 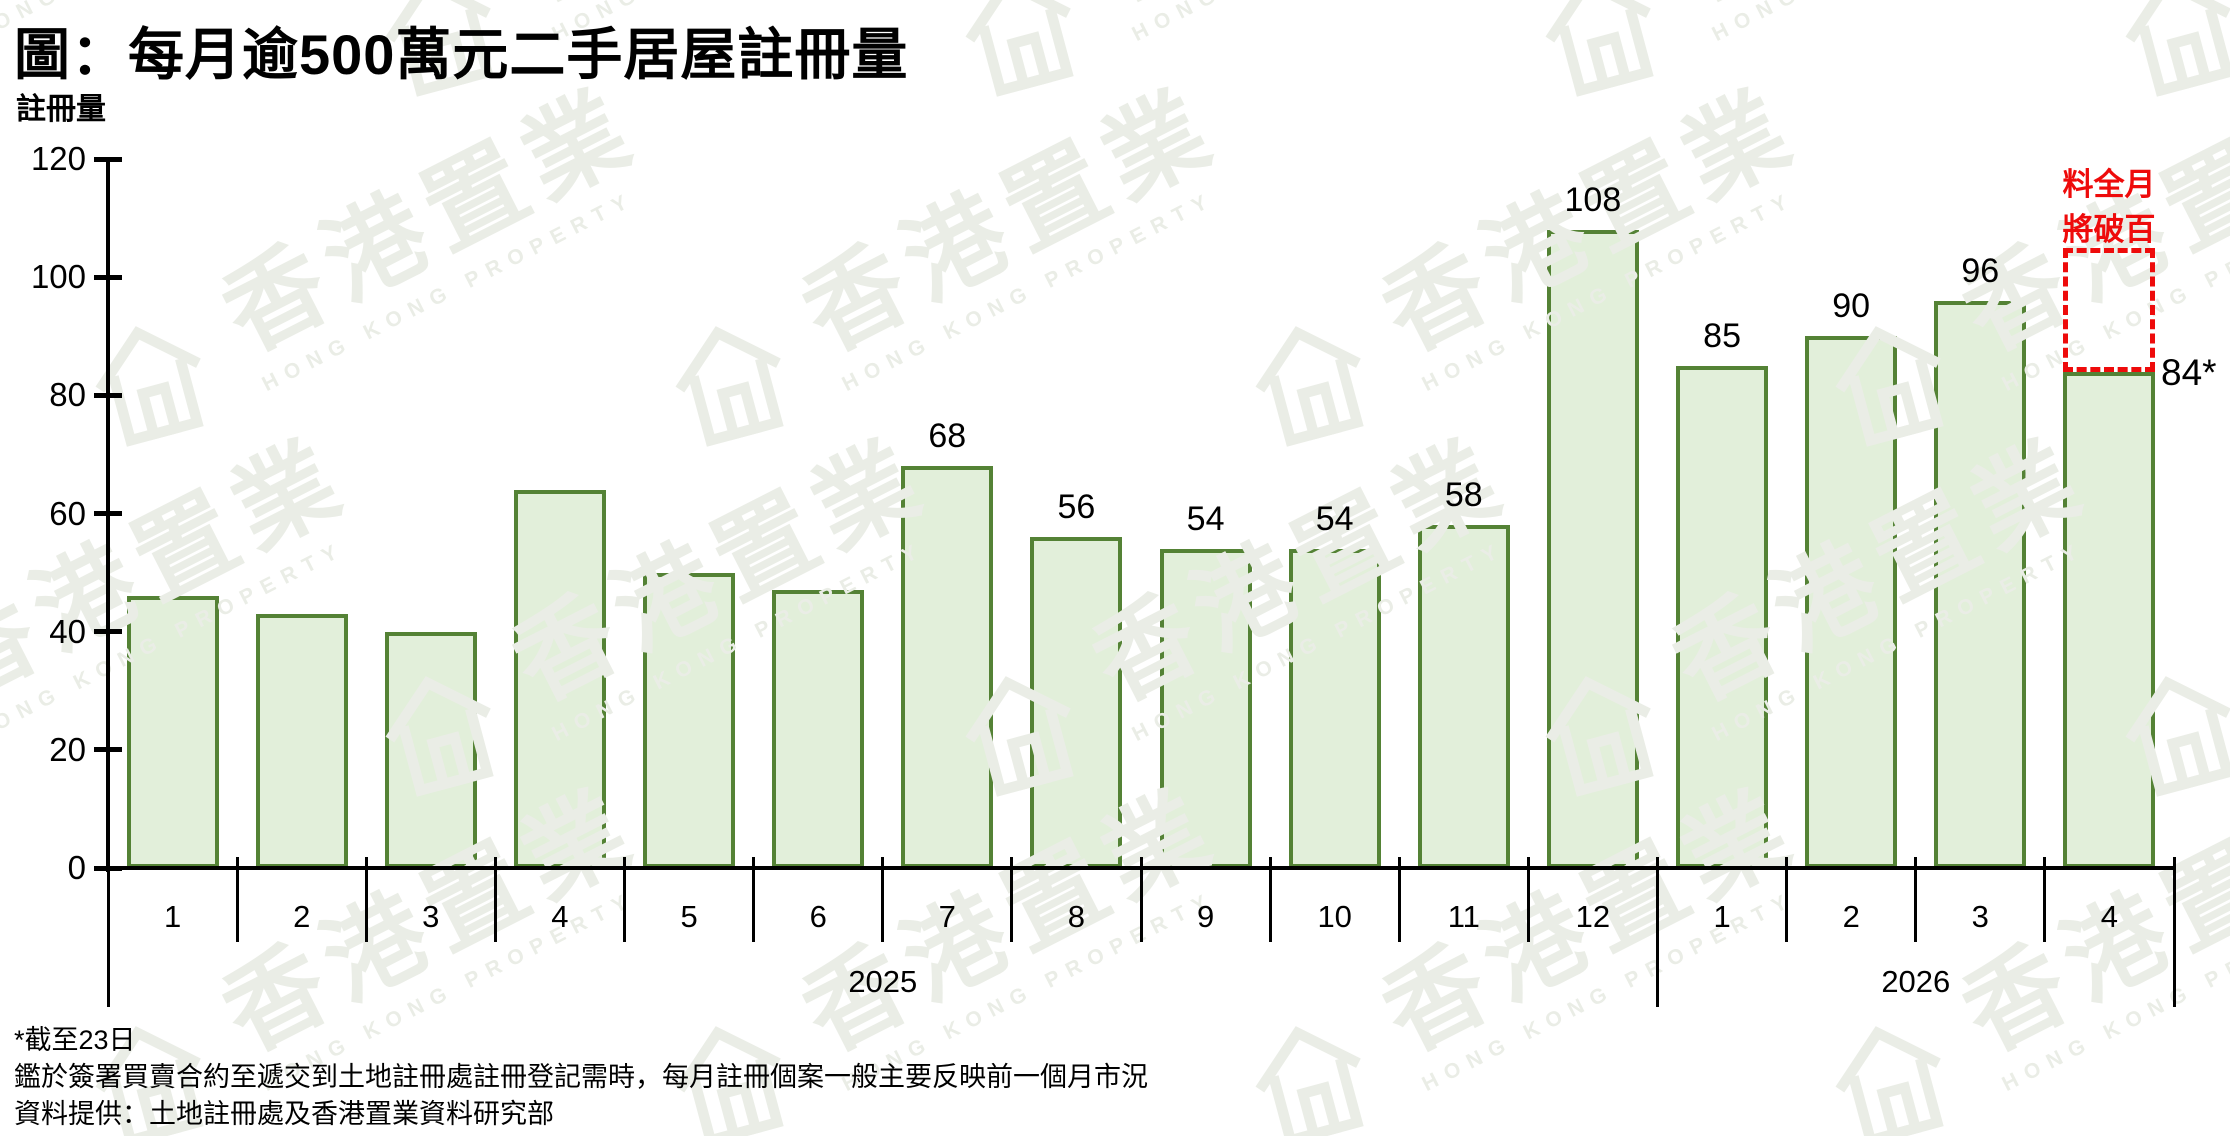 I want to click on month-label-2026-1: 1, so click(x=1722, y=916).